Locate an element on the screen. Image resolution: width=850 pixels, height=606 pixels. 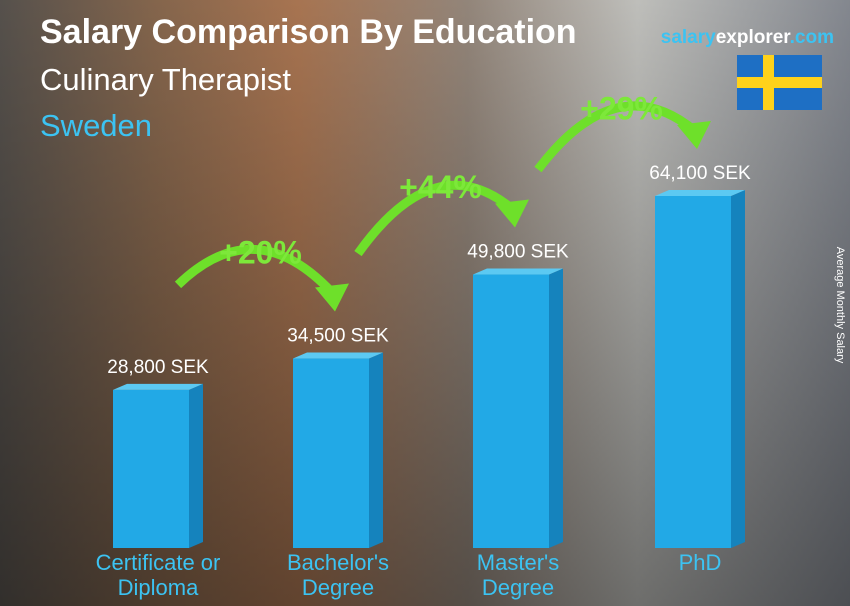
x-tick-label: PhD is located at coordinates (700, 562).